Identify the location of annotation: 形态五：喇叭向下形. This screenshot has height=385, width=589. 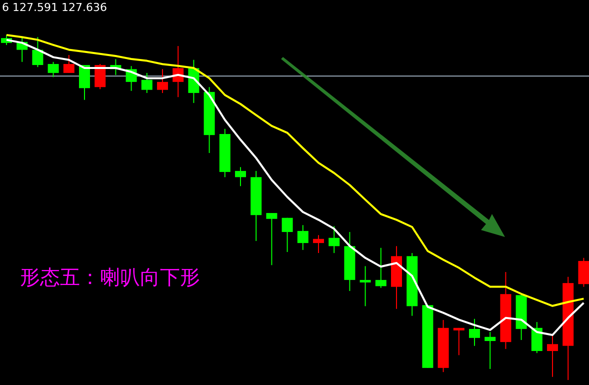
(110, 278).